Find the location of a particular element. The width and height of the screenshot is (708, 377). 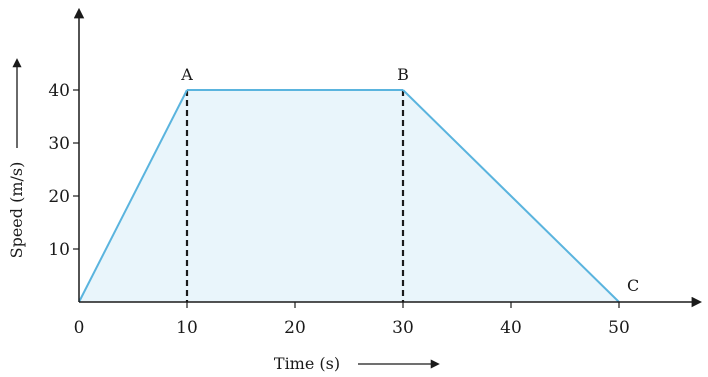

x-axis-title: Time (s) is located at coordinates (307, 363).